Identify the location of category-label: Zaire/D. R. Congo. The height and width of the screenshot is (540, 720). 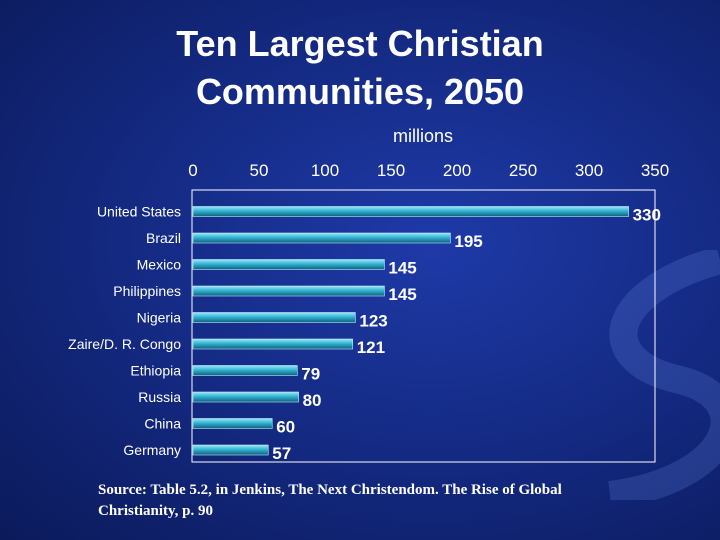
(124, 344).